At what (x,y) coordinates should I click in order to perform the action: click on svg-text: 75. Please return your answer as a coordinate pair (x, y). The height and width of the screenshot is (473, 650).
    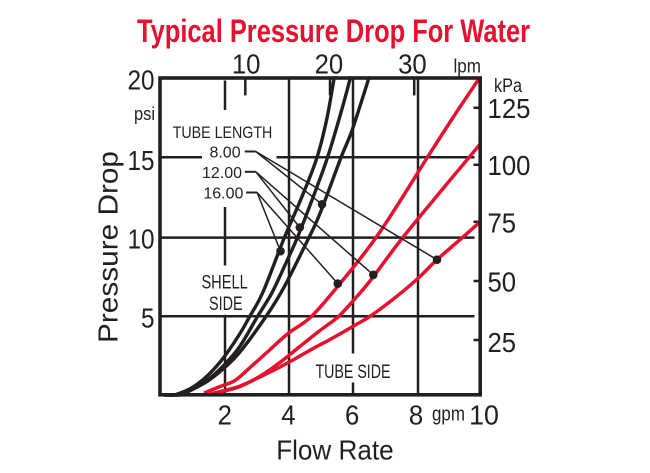
    Looking at the image, I should click on (502, 222).